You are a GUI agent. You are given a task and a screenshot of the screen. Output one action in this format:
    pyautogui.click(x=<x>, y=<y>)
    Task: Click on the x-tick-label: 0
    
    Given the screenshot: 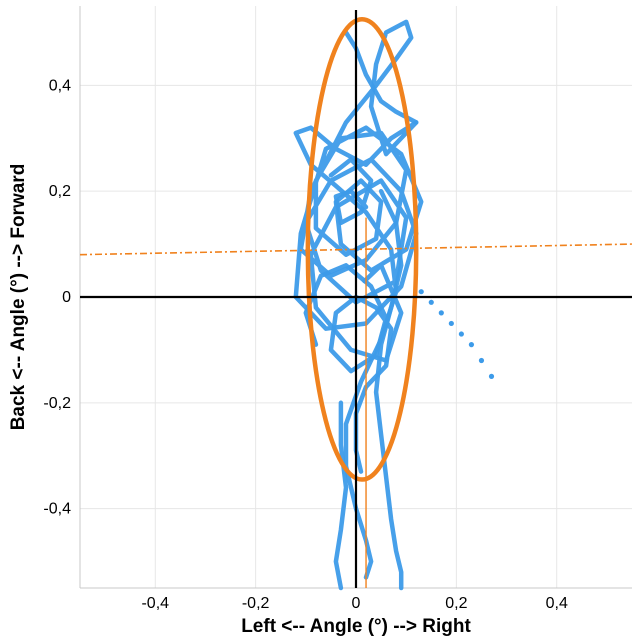 What is the action you would take?
    pyautogui.click(x=356, y=603)
    